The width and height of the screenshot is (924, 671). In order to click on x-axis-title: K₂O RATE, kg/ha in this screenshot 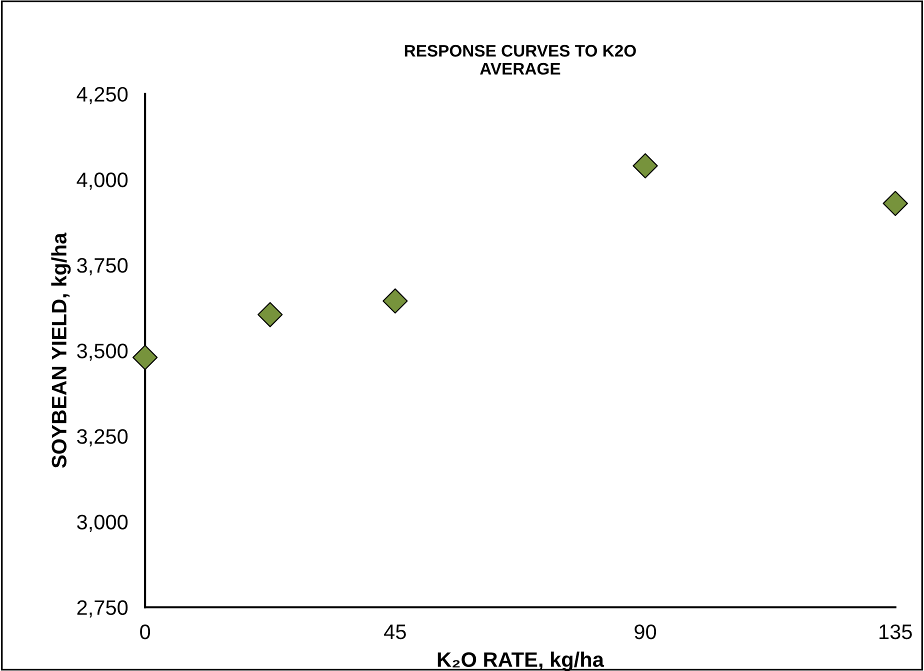, I will do `click(521, 661)`.